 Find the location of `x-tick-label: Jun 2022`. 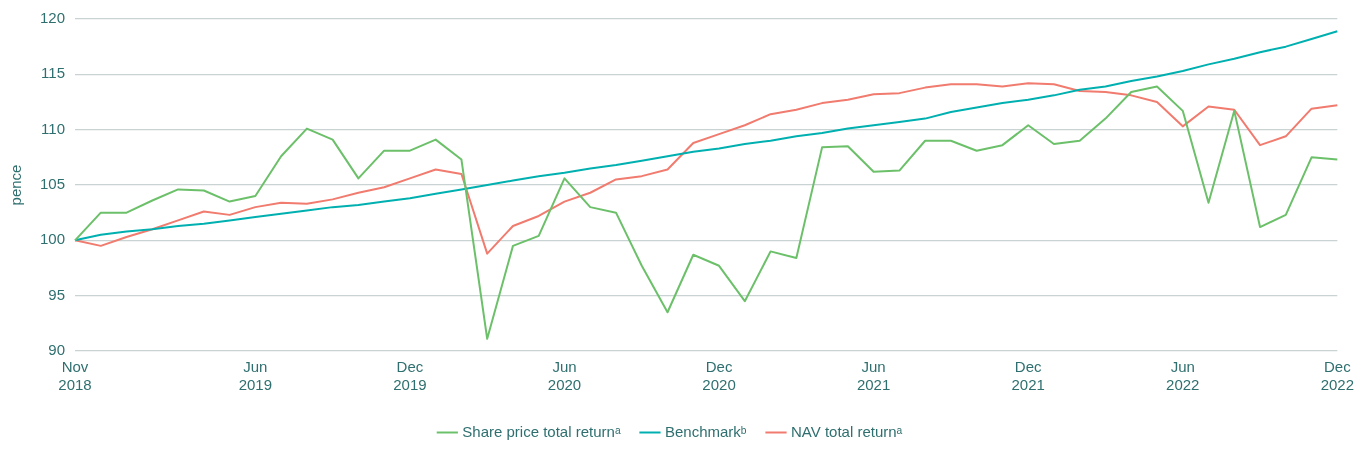

x-tick-label: Jun 2022 is located at coordinates (1183, 376).